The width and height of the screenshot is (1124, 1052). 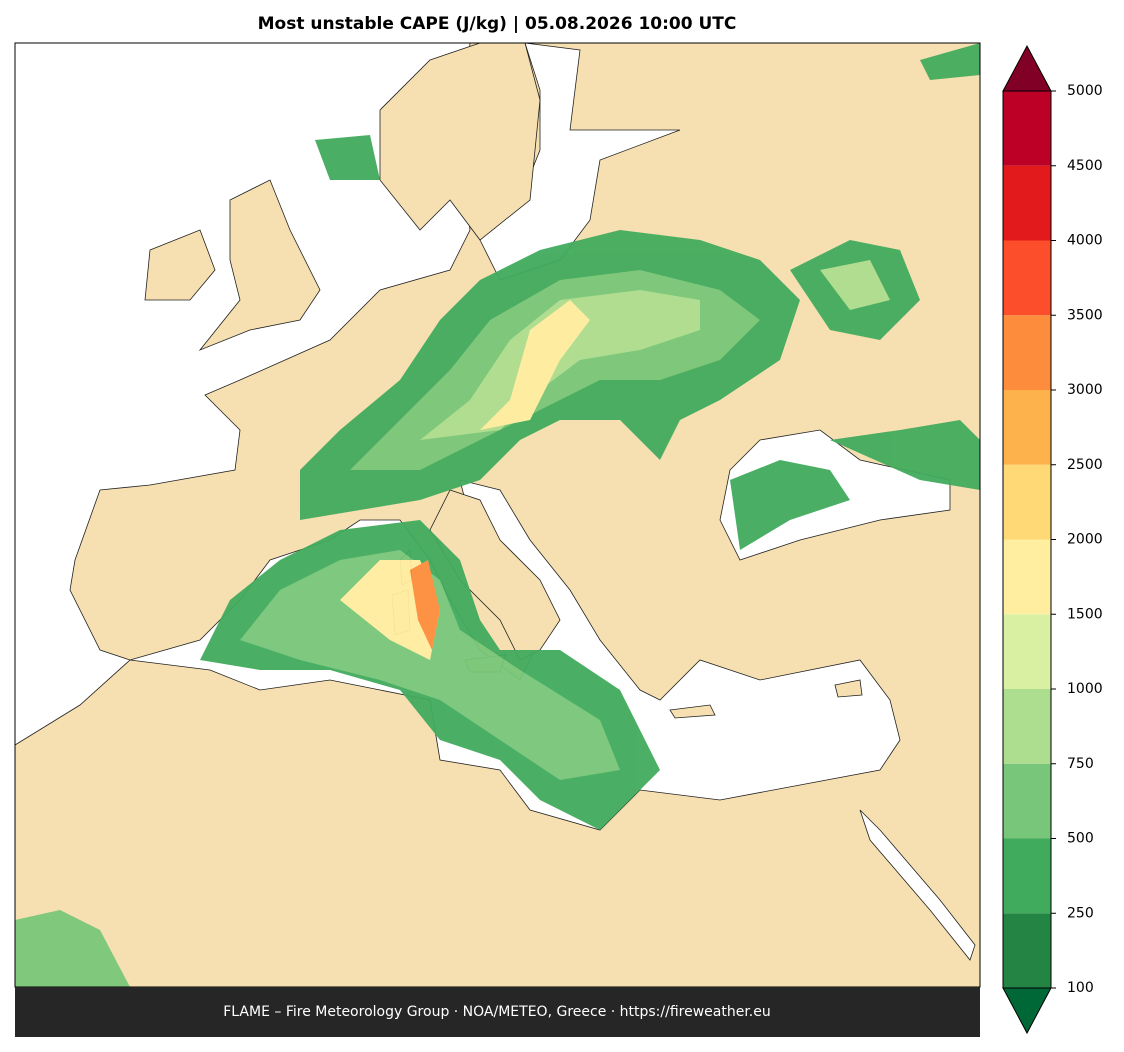 I want to click on colorbar-tick-label: 1000, so click(x=1085, y=689).